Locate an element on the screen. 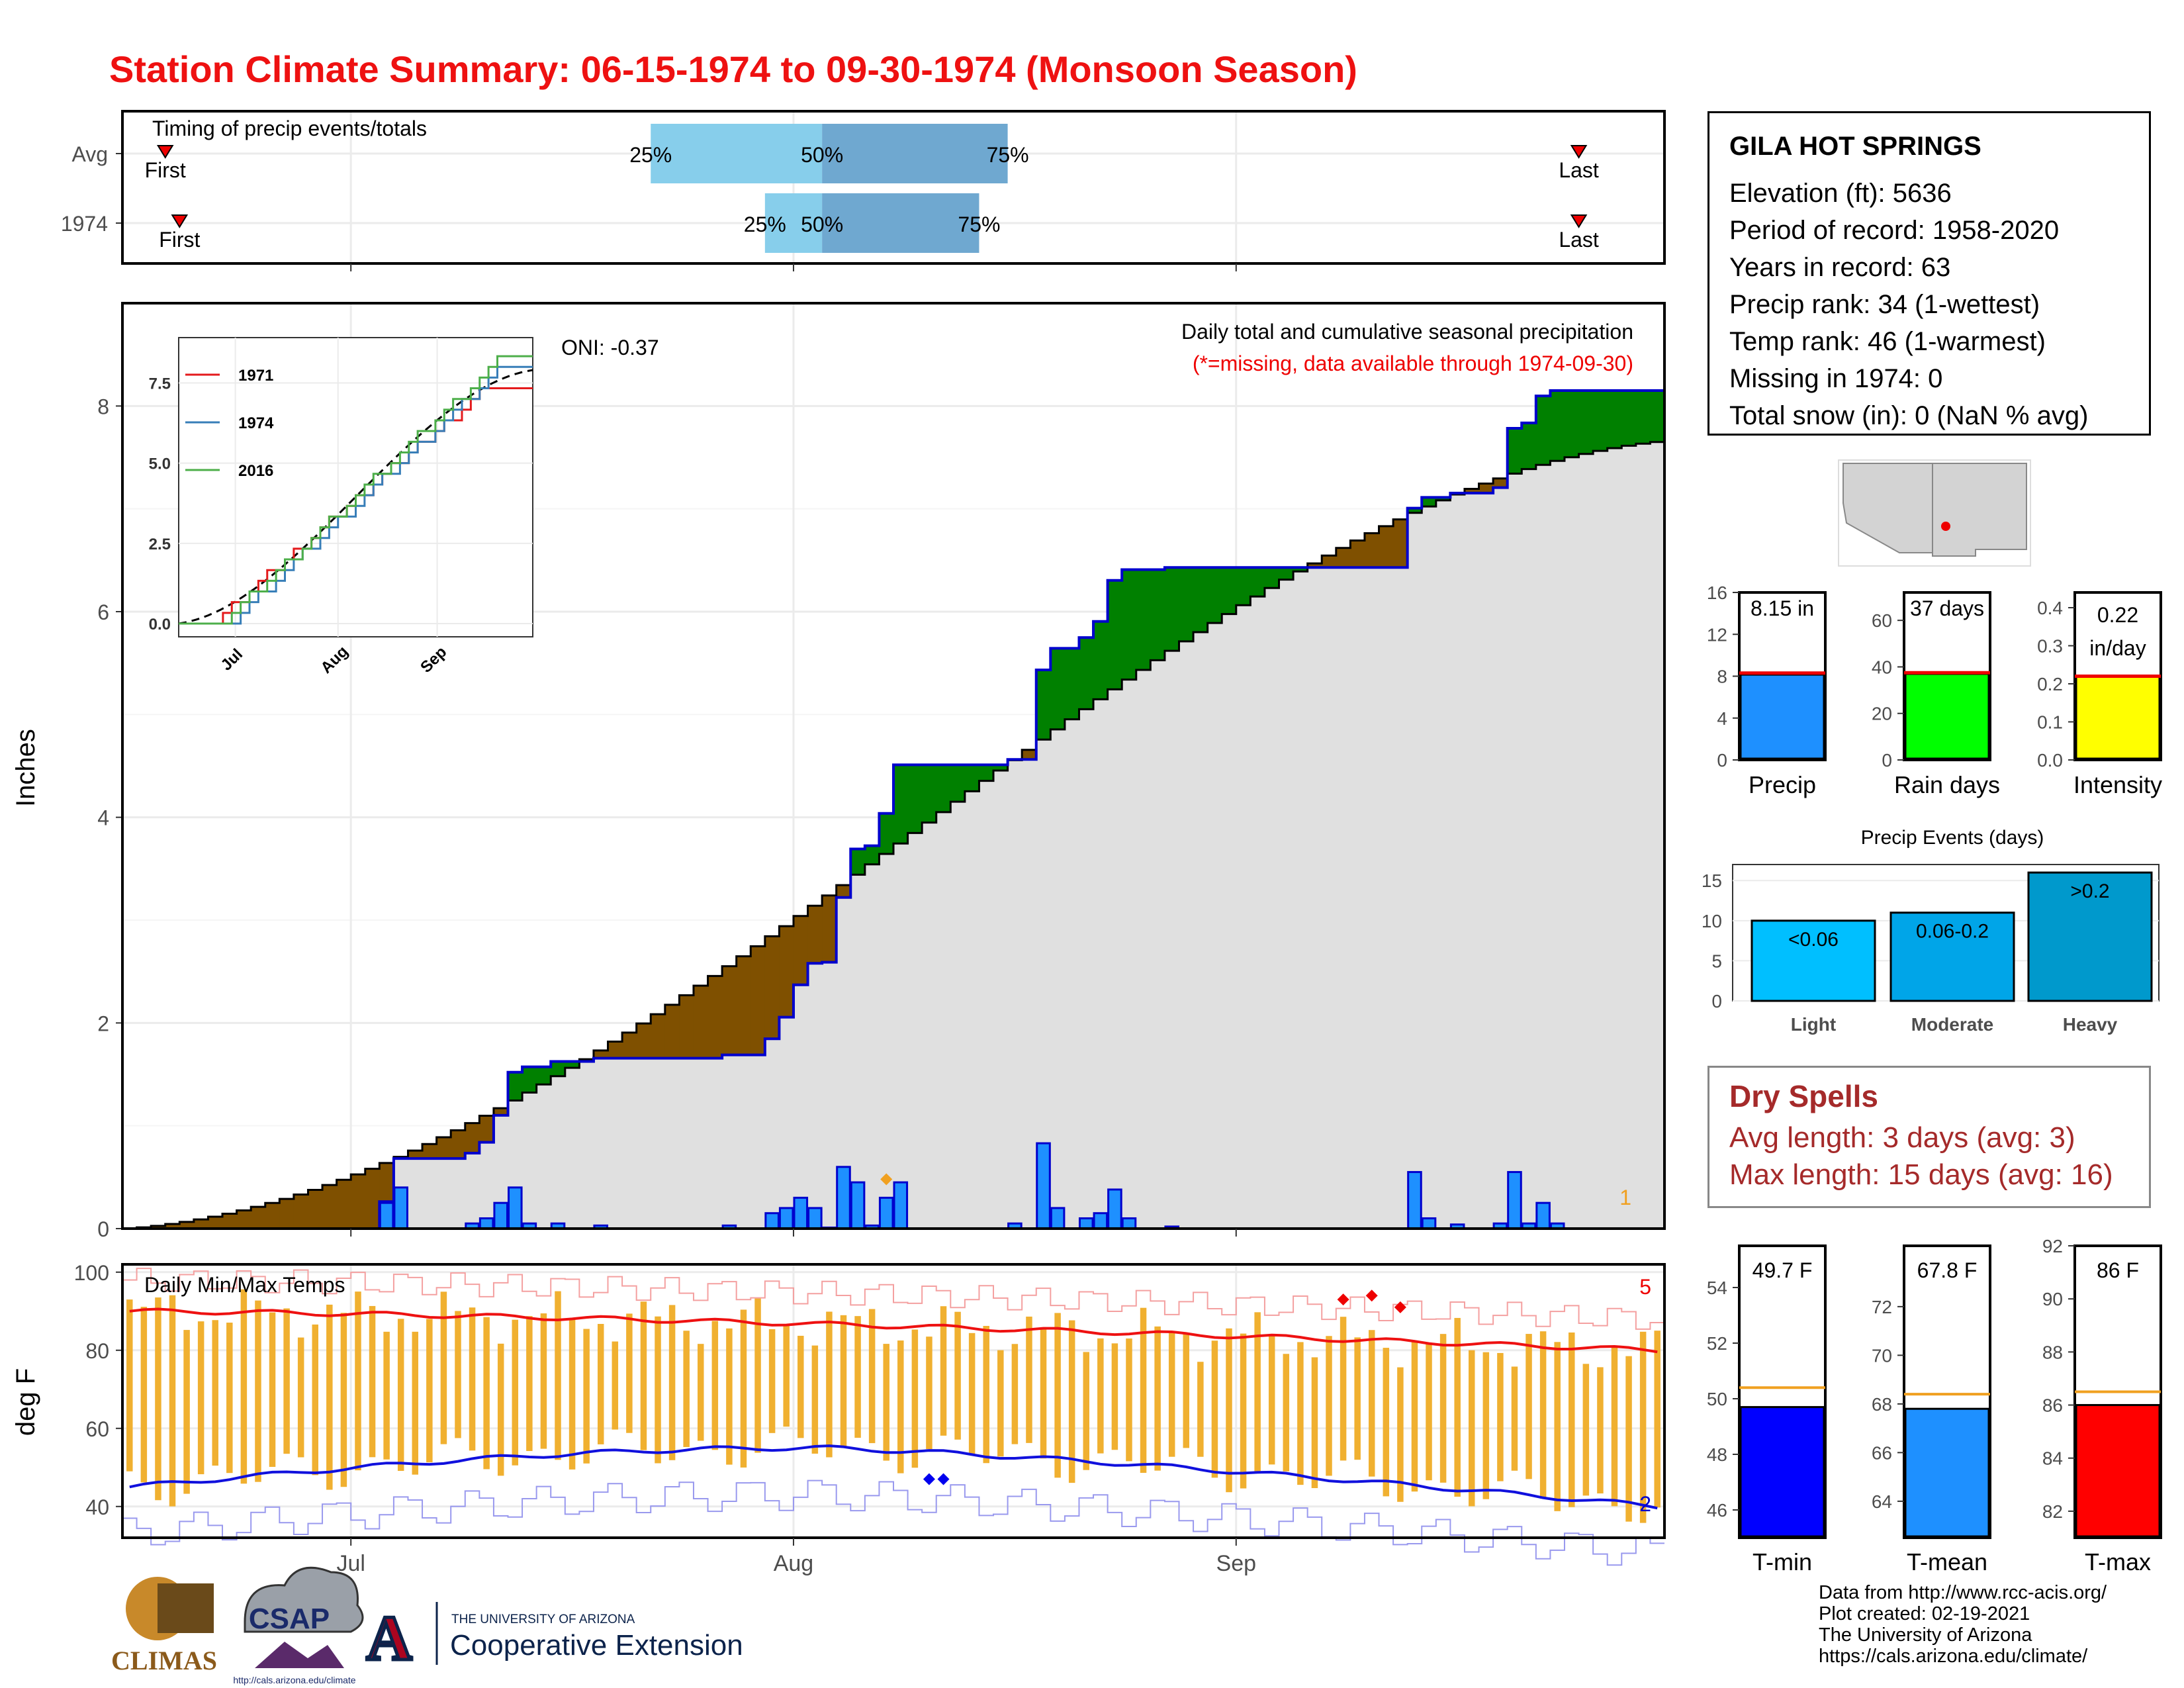 Image resolution: width=2184 pixels, height=1688 pixels. mini-y-tick: 12 is located at coordinates (1717, 634).